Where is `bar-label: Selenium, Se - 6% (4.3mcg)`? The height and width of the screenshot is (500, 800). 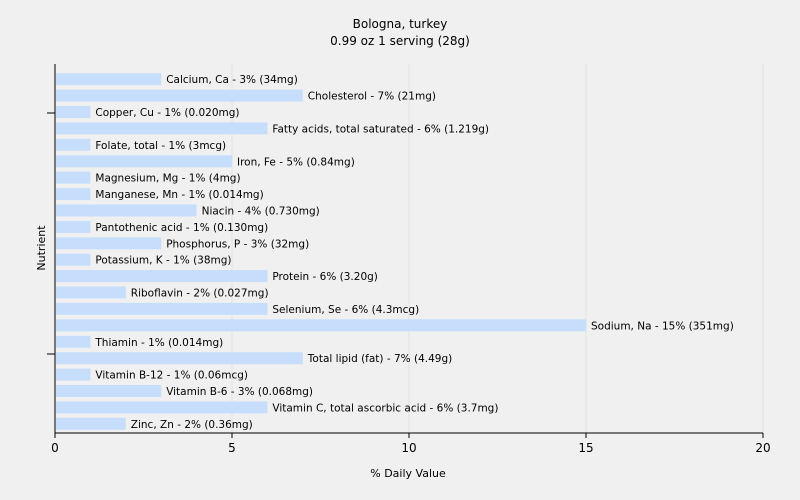 bar-label: Selenium, Se - 6% (4.3mcg) is located at coordinates (345, 310).